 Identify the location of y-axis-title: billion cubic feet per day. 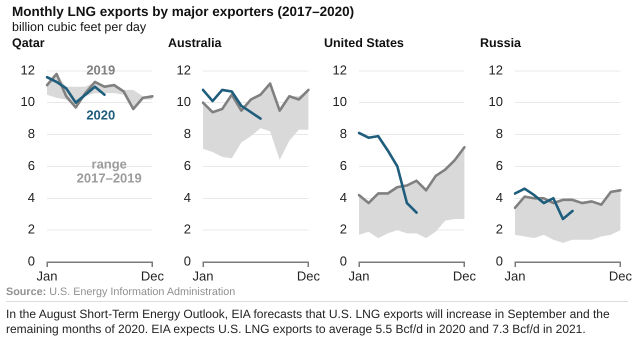
(79, 27).